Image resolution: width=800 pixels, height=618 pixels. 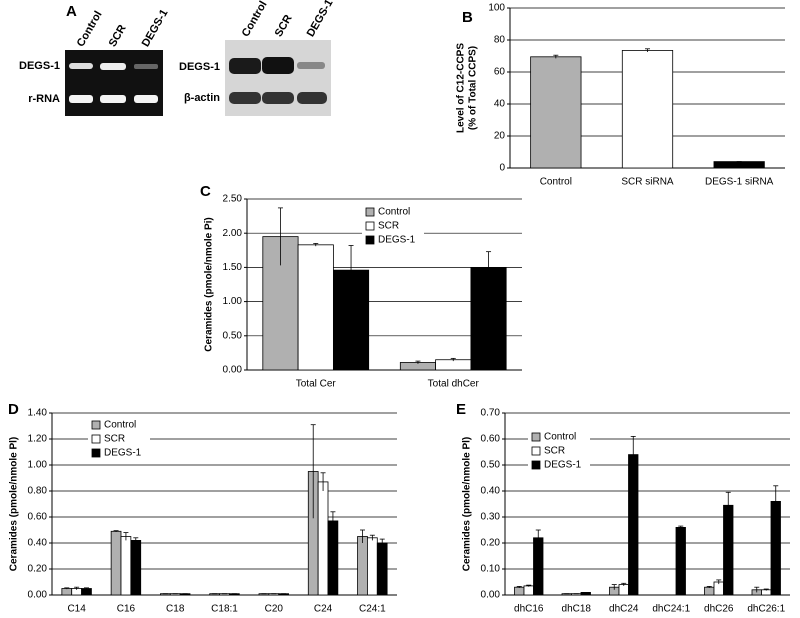 What do you see at coordinates (224, 609) in the screenshot?
I see `x-tick-label: C18:1` at bounding box center [224, 609].